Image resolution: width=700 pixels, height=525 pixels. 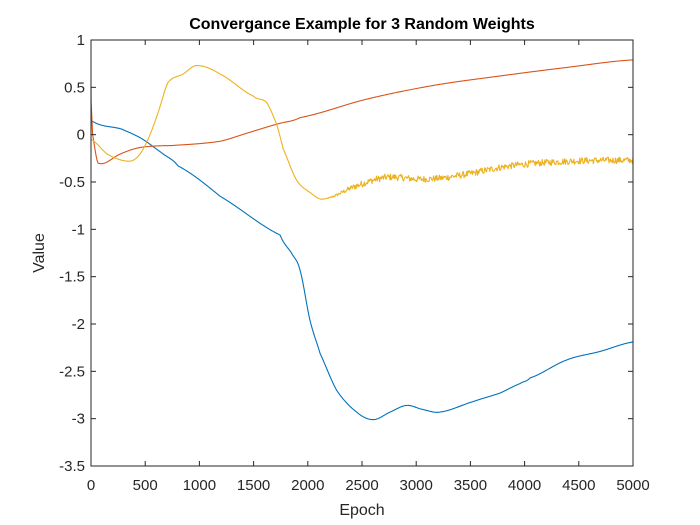 I want to click on y-tick-label: -1.5, so click(x=72, y=277).